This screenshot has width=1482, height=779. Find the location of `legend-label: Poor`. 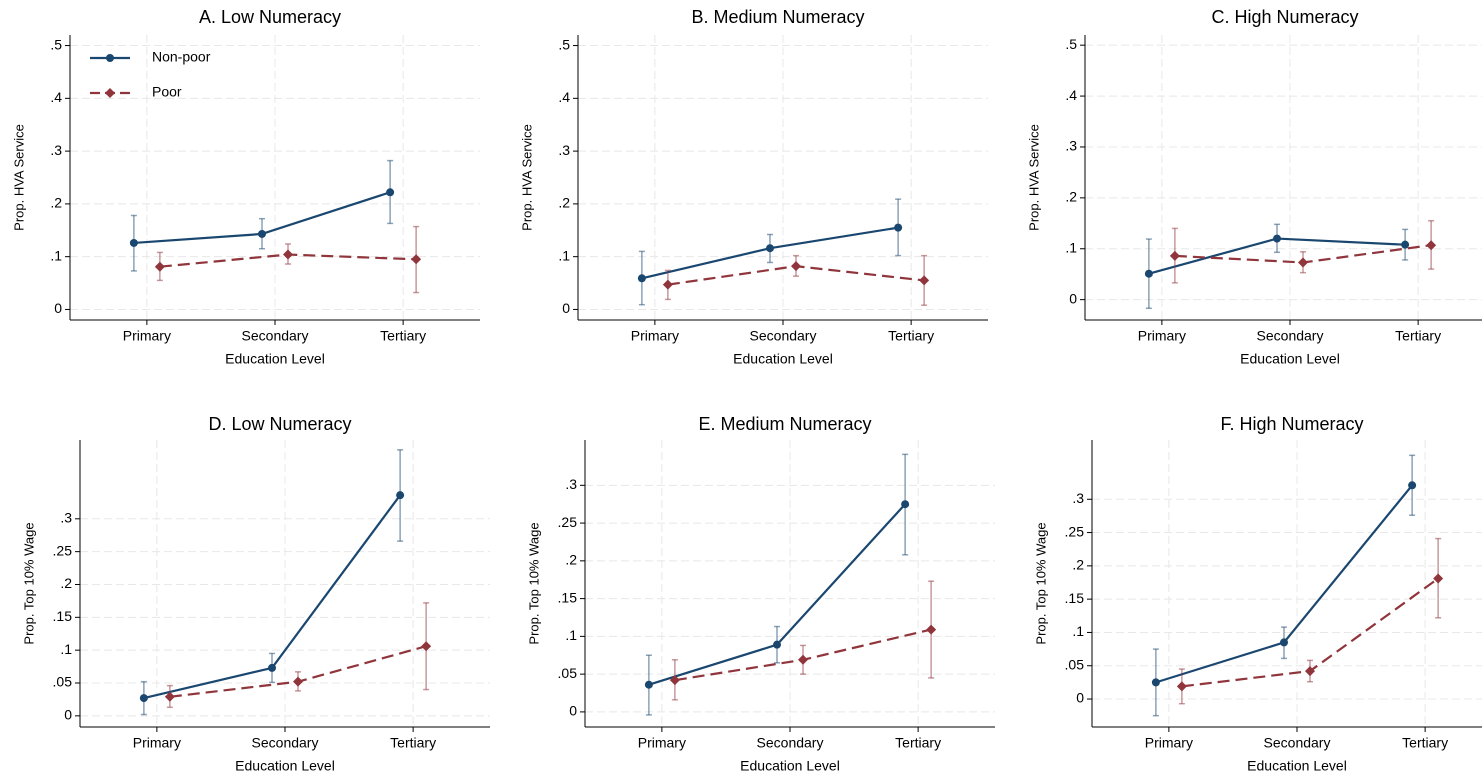

legend-label: Poor is located at coordinates (167, 92).